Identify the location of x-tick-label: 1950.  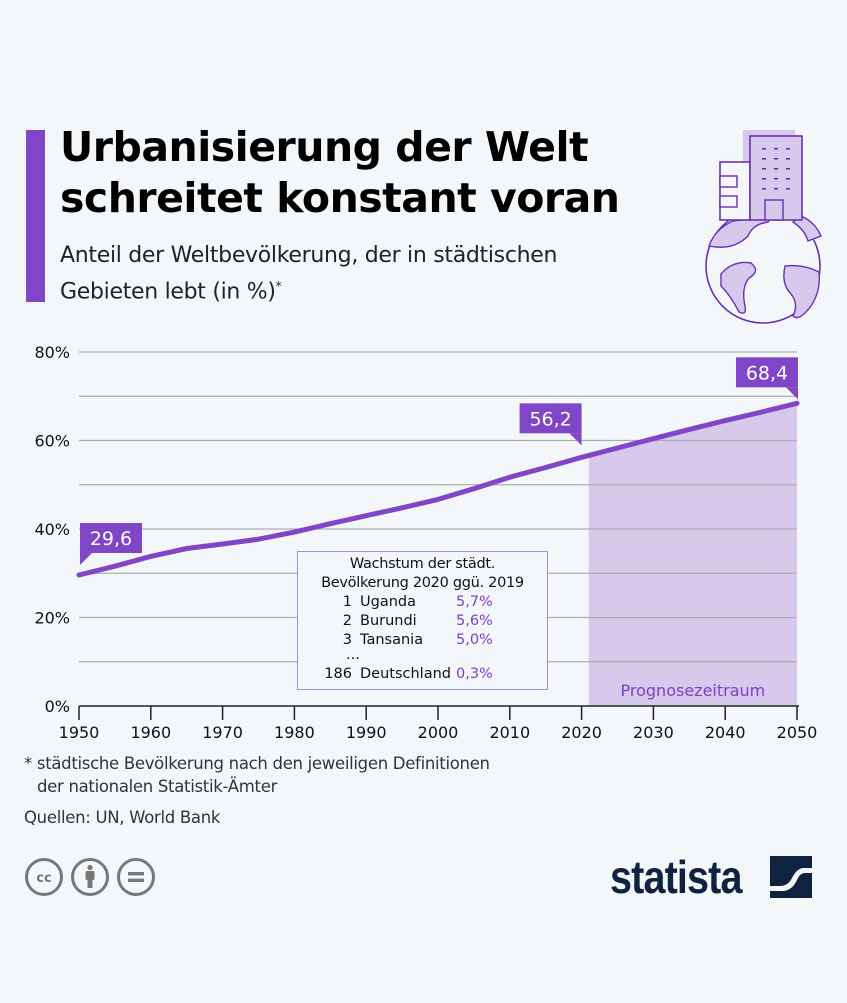
(79, 732).